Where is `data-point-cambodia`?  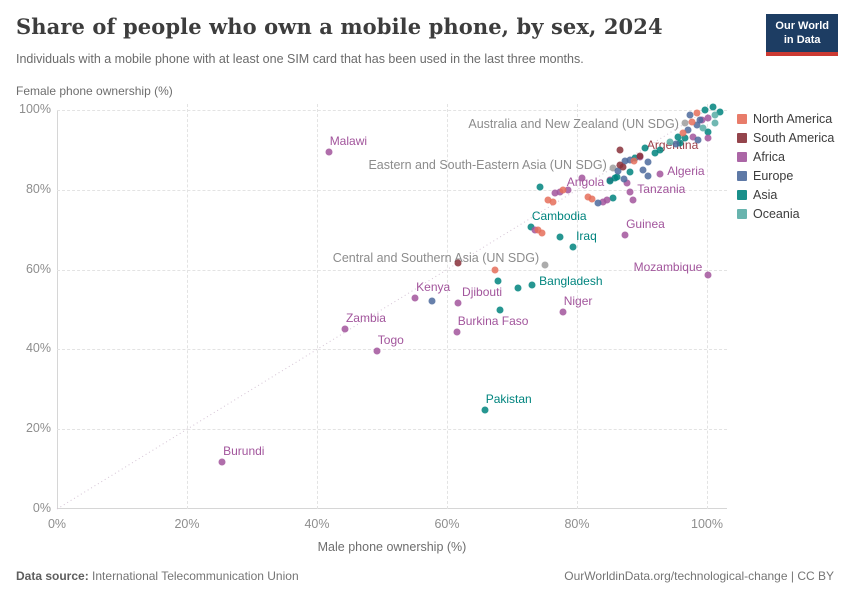 data-point-cambodia is located at coordinates (531, 227).